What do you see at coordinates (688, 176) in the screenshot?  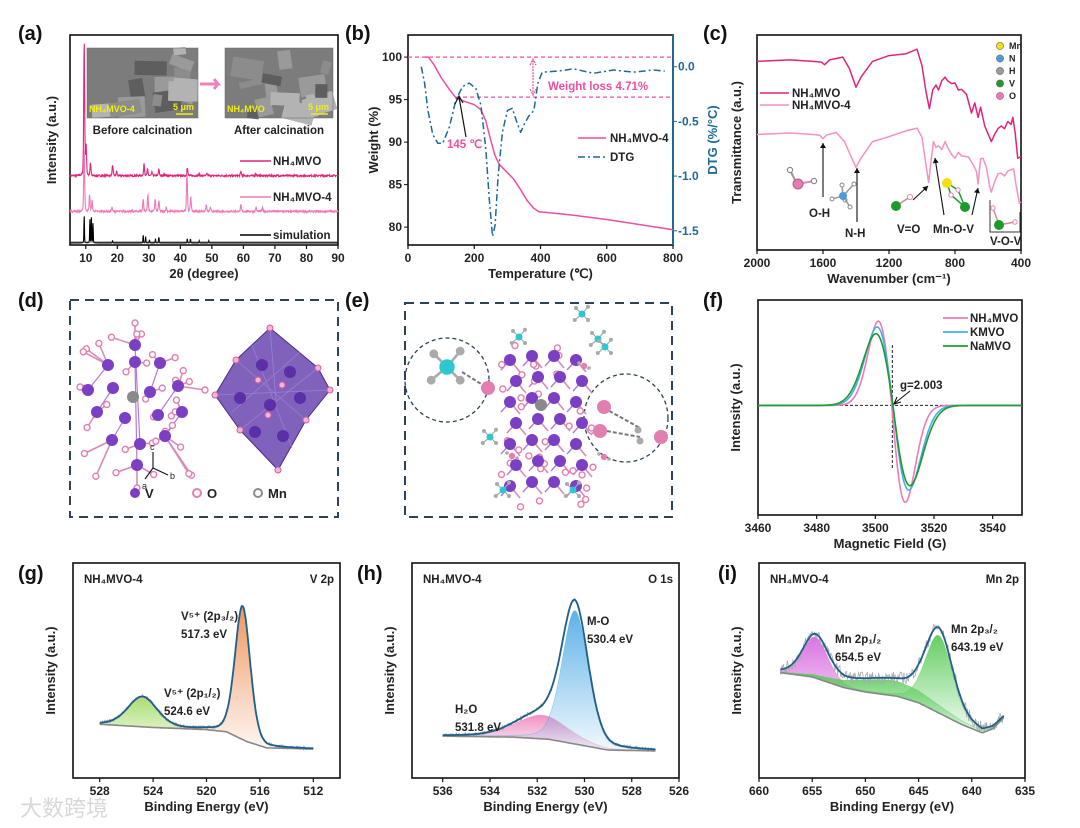 I see `y-right-tick-label: -1.0` at bounding box center [688, 176].